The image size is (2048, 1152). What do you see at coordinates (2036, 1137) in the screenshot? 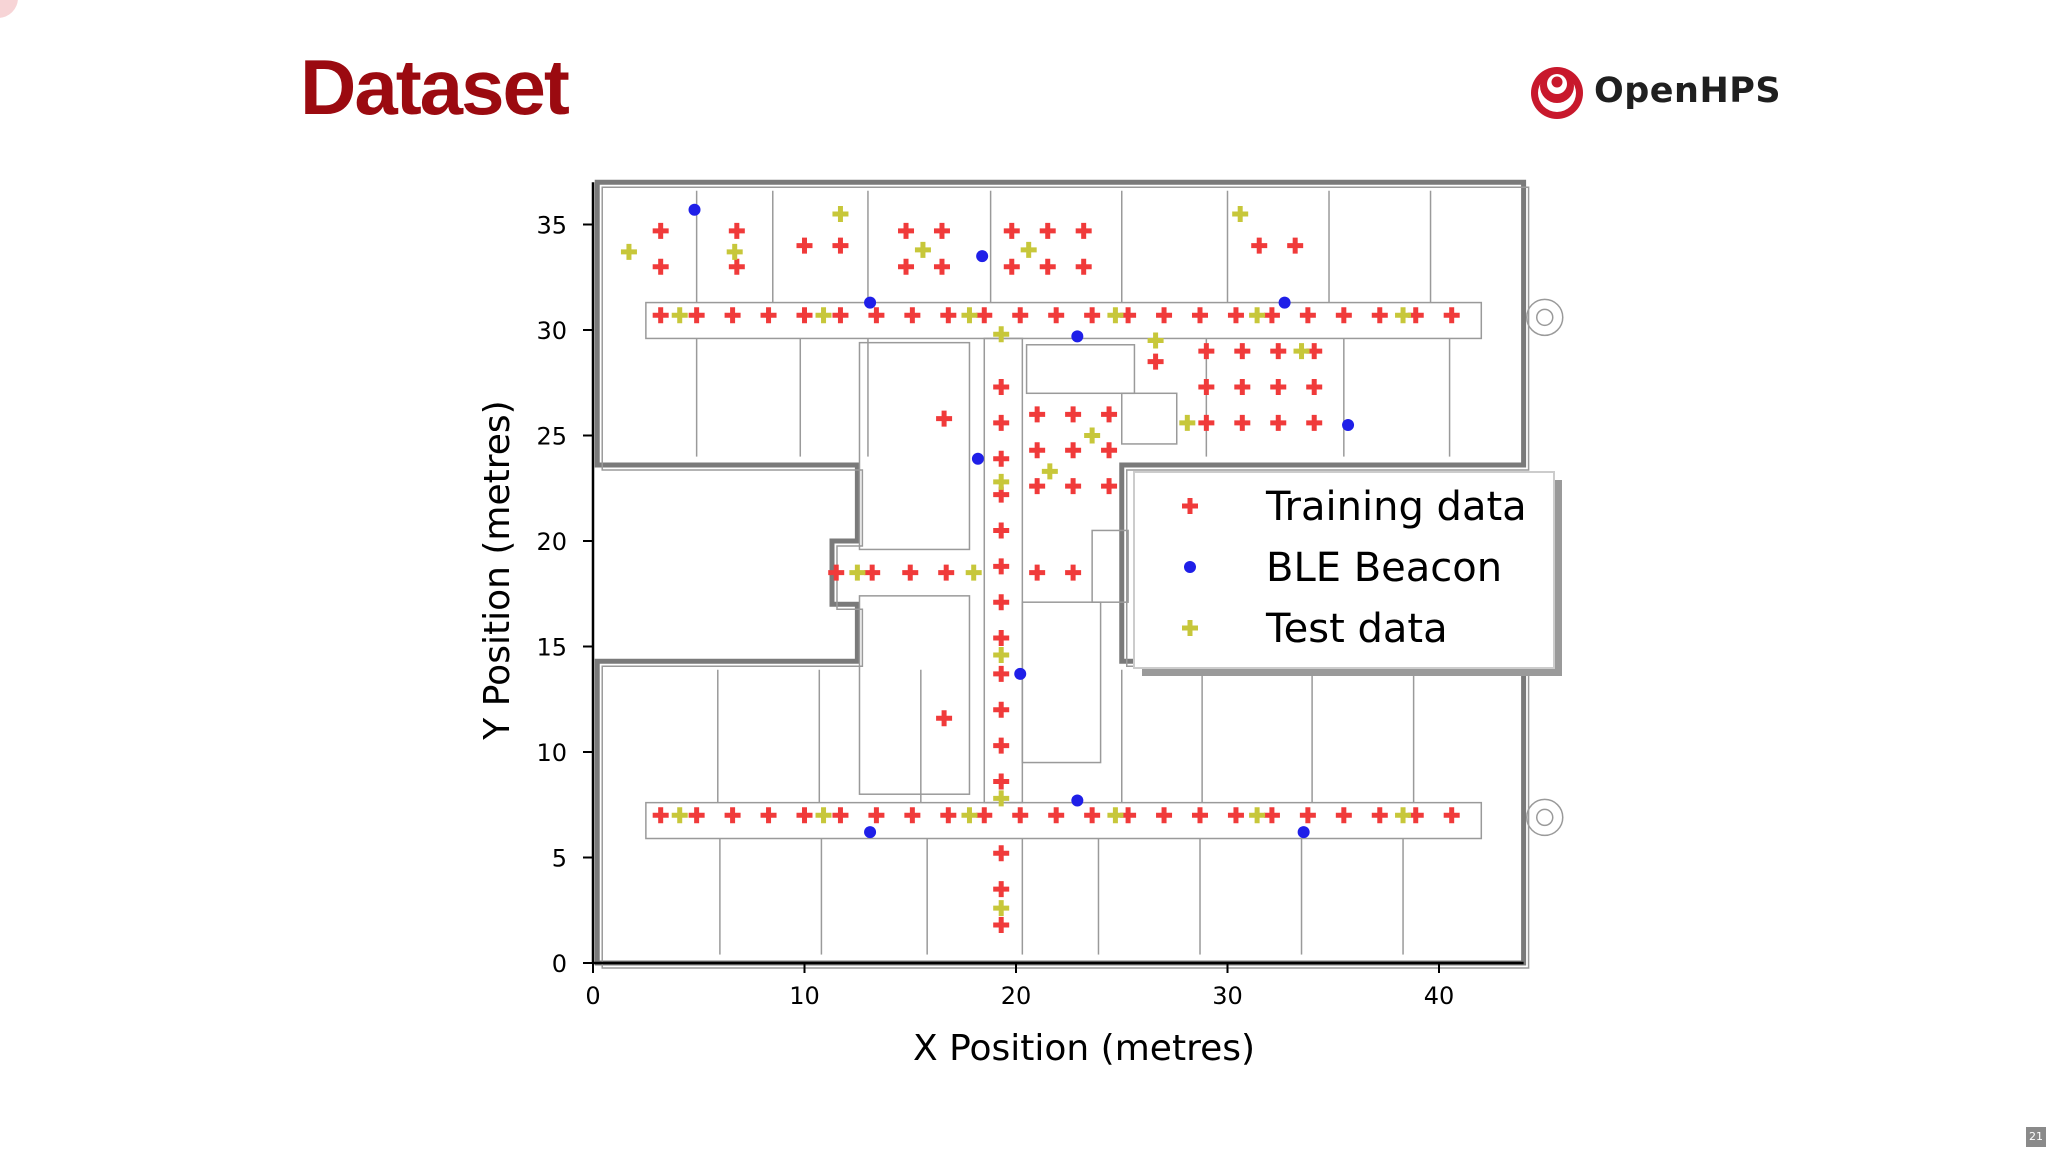
I see `page-number: 21` at bounding box center [2036, 1137].